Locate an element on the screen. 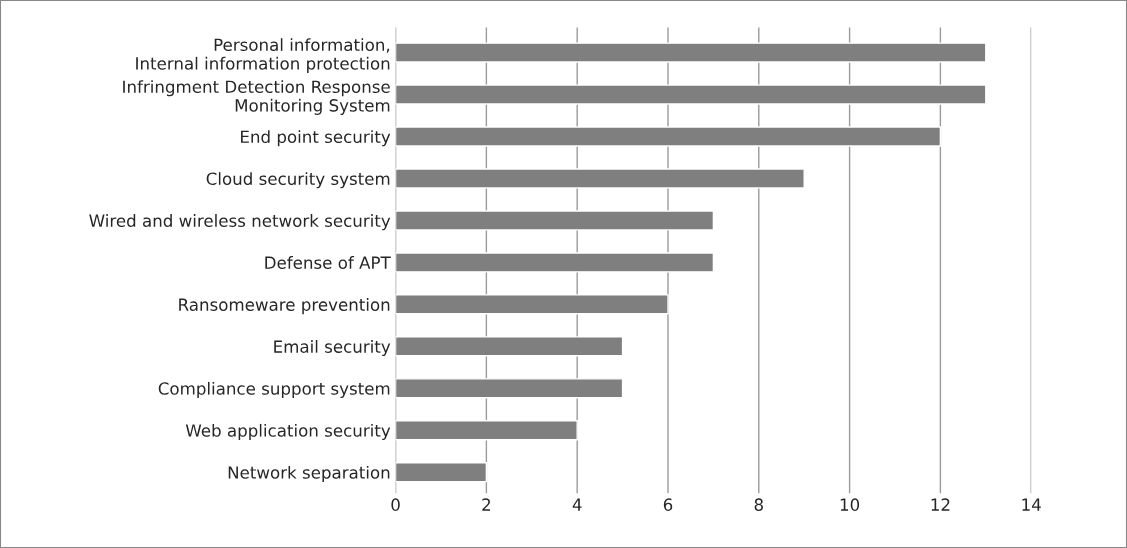  x-tick-label: 8 is located at coordinates (758, 504).